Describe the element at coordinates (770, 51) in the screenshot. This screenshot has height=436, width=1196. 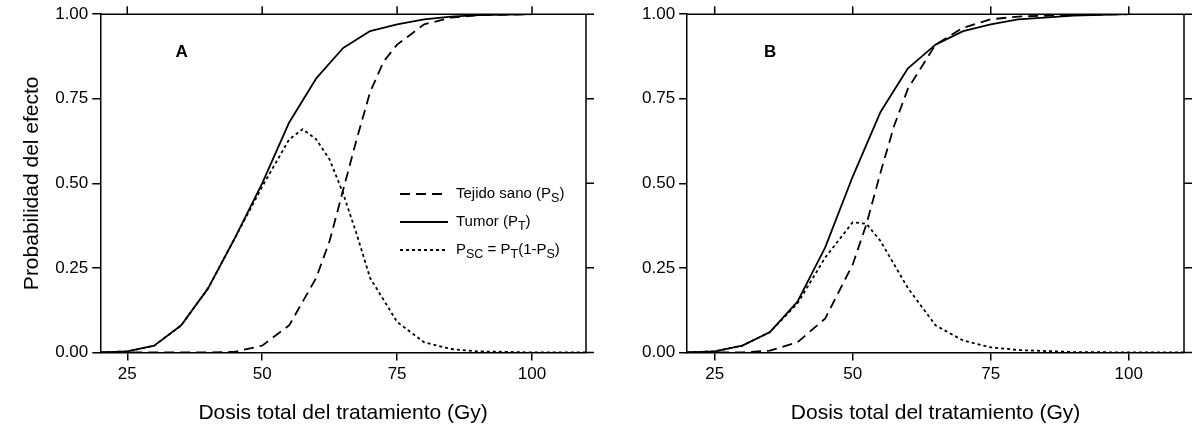
I see `annotation: B` at that location.